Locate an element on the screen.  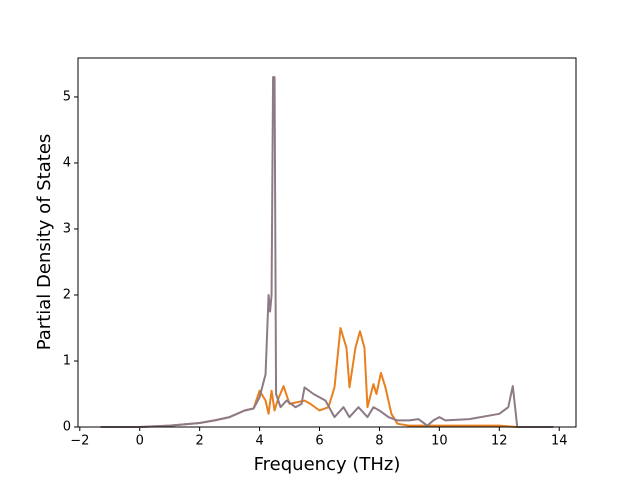
x-tick-label: 8 is located at coordinates (379, 441).